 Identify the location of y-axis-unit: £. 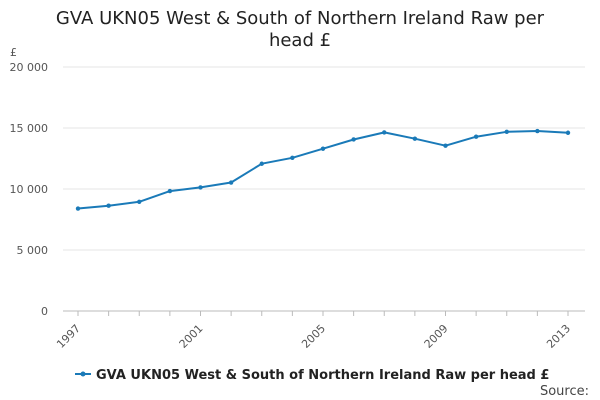
(13, 52).